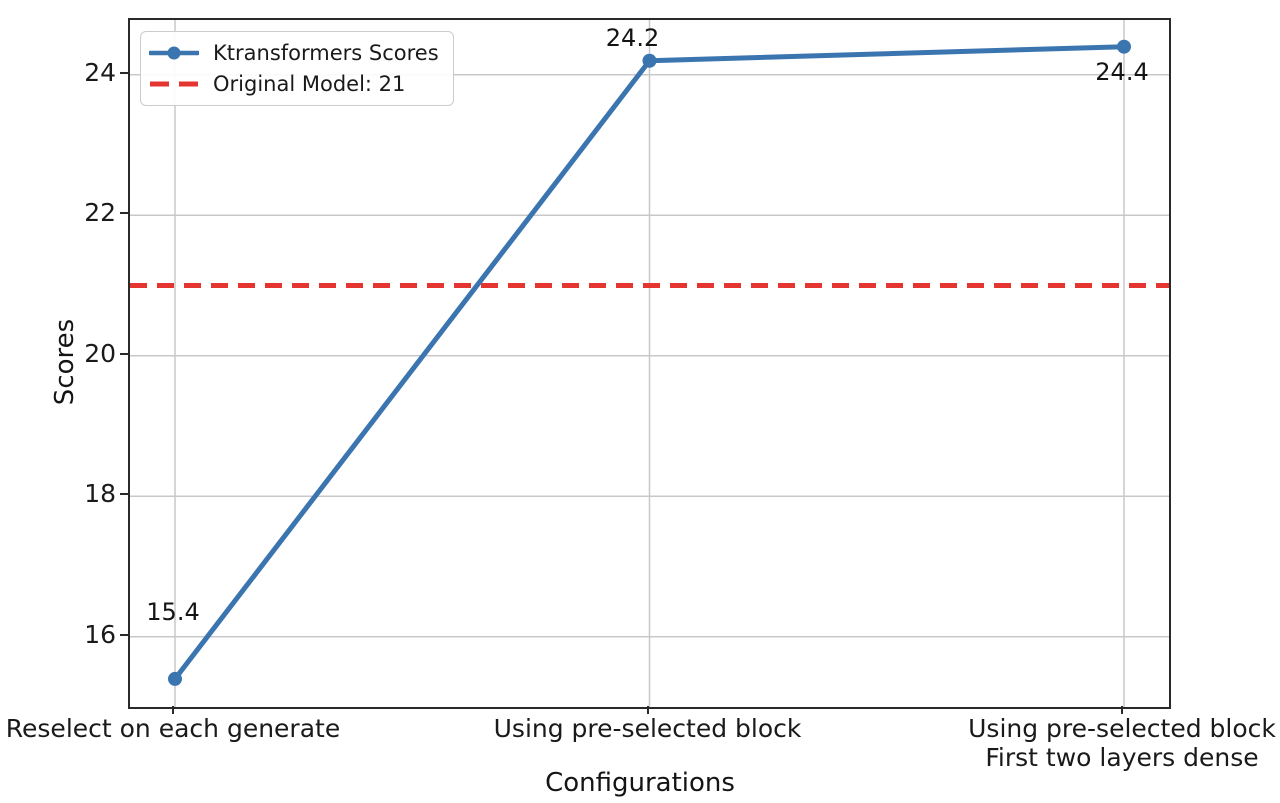 The height and width of the screenshot is (803, 1280). Describe the element at coordinates (100, 213) in the screenshot. I see `y-tick-label: 22` at that location.